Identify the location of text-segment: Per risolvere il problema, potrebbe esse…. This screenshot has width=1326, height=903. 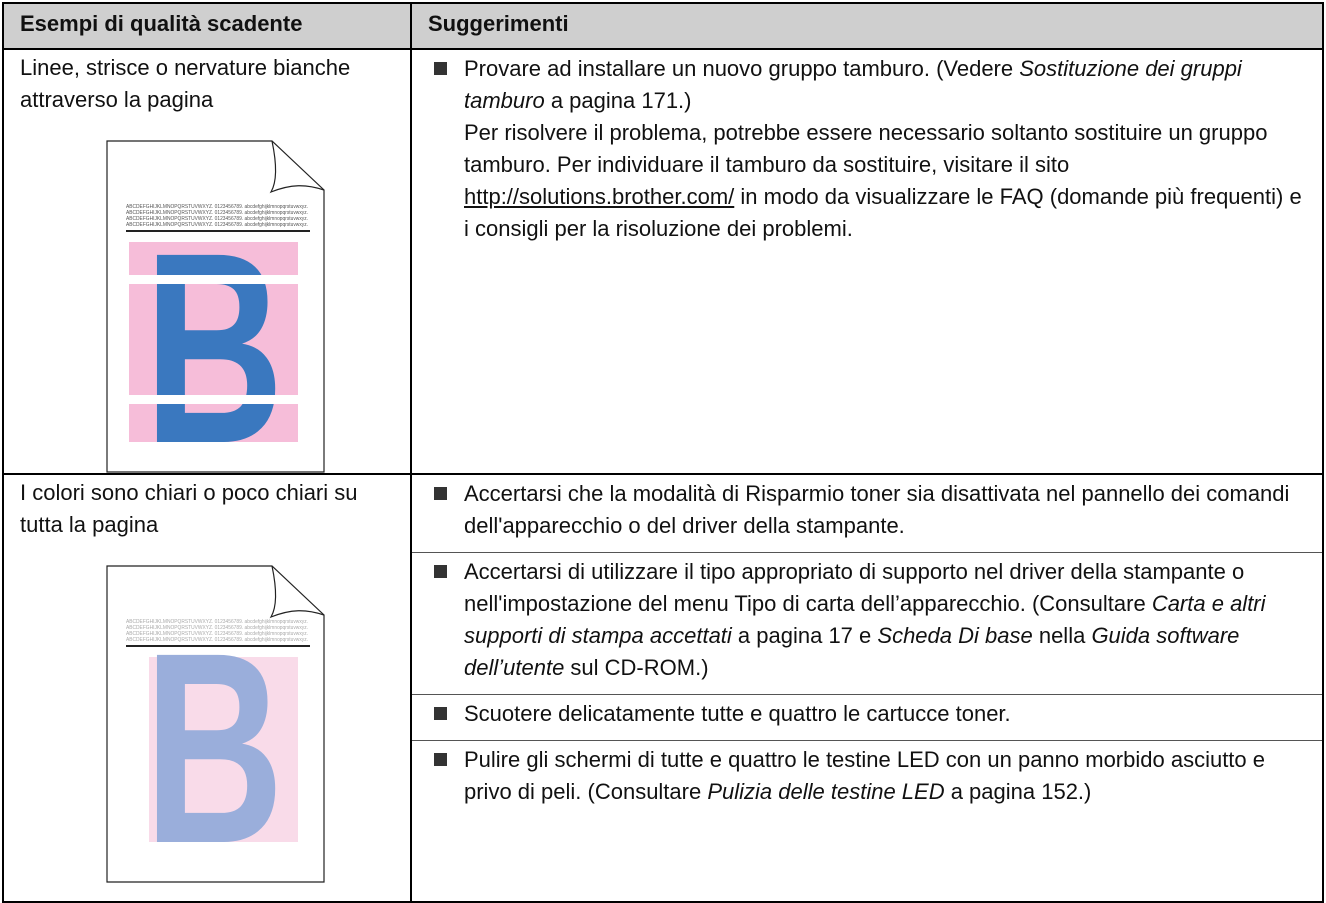
(866, 148).